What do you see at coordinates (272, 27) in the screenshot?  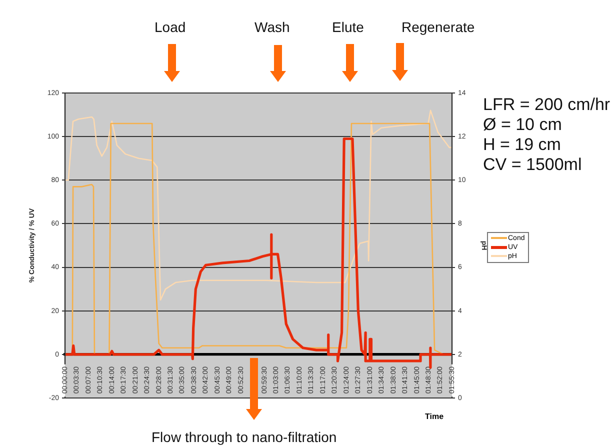 I see `text: Wash` at bounding box center [272, 27].